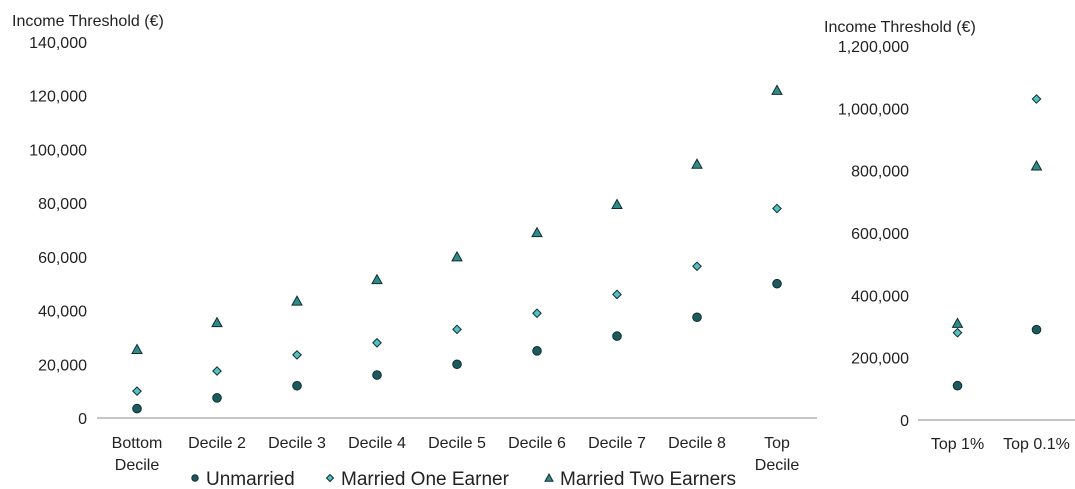  Describe the element at coordinates (873, 109) in the screenshot. I see `right-y-tick-label: 1,000,000` at that location.